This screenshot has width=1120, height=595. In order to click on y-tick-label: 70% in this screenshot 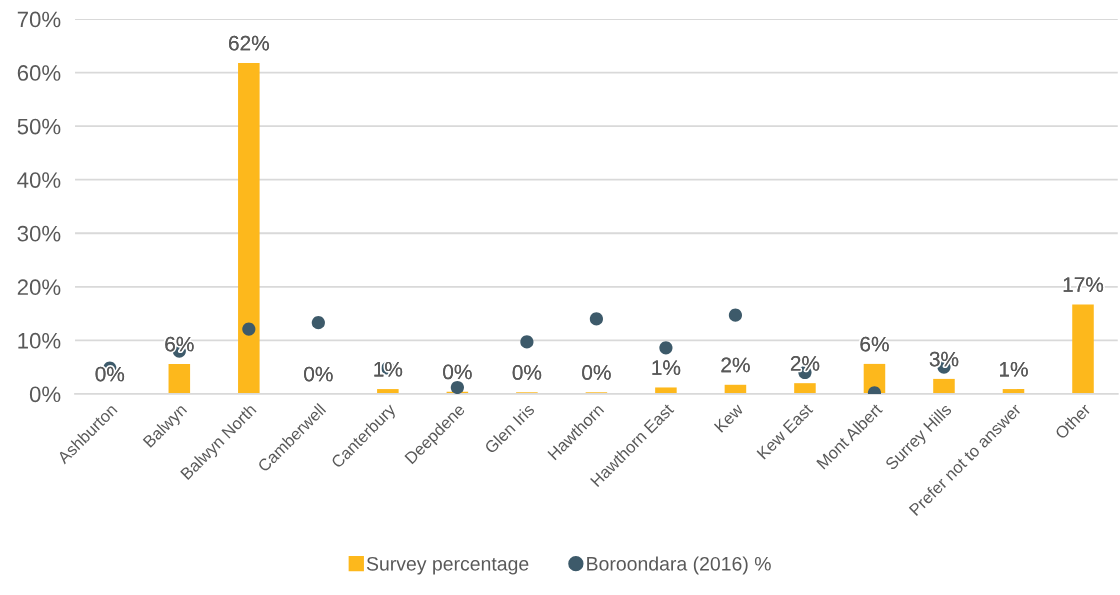, I will do `click(39, 19)`.